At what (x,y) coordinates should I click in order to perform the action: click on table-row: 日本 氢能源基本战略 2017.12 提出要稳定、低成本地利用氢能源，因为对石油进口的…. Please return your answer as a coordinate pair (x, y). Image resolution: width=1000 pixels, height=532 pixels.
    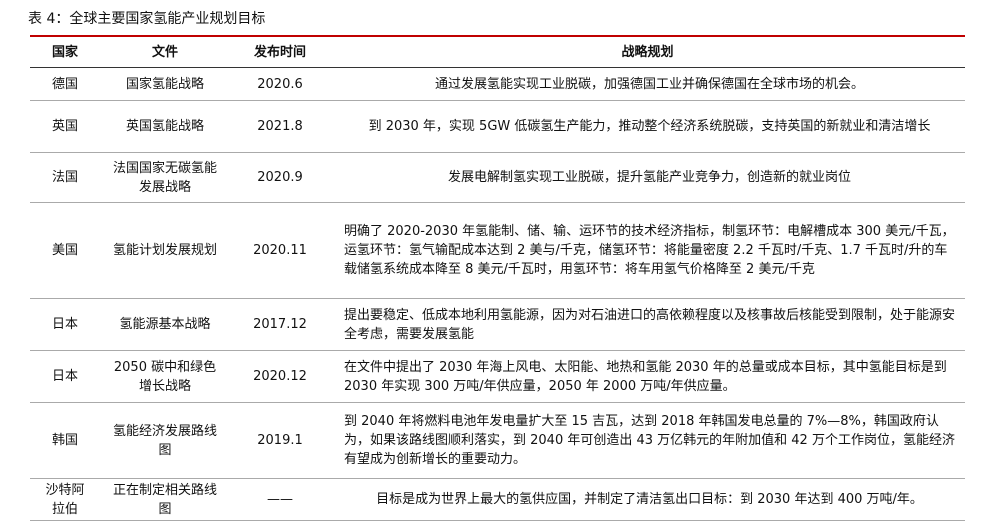
    Looking at the image, I should click on (497, 324).